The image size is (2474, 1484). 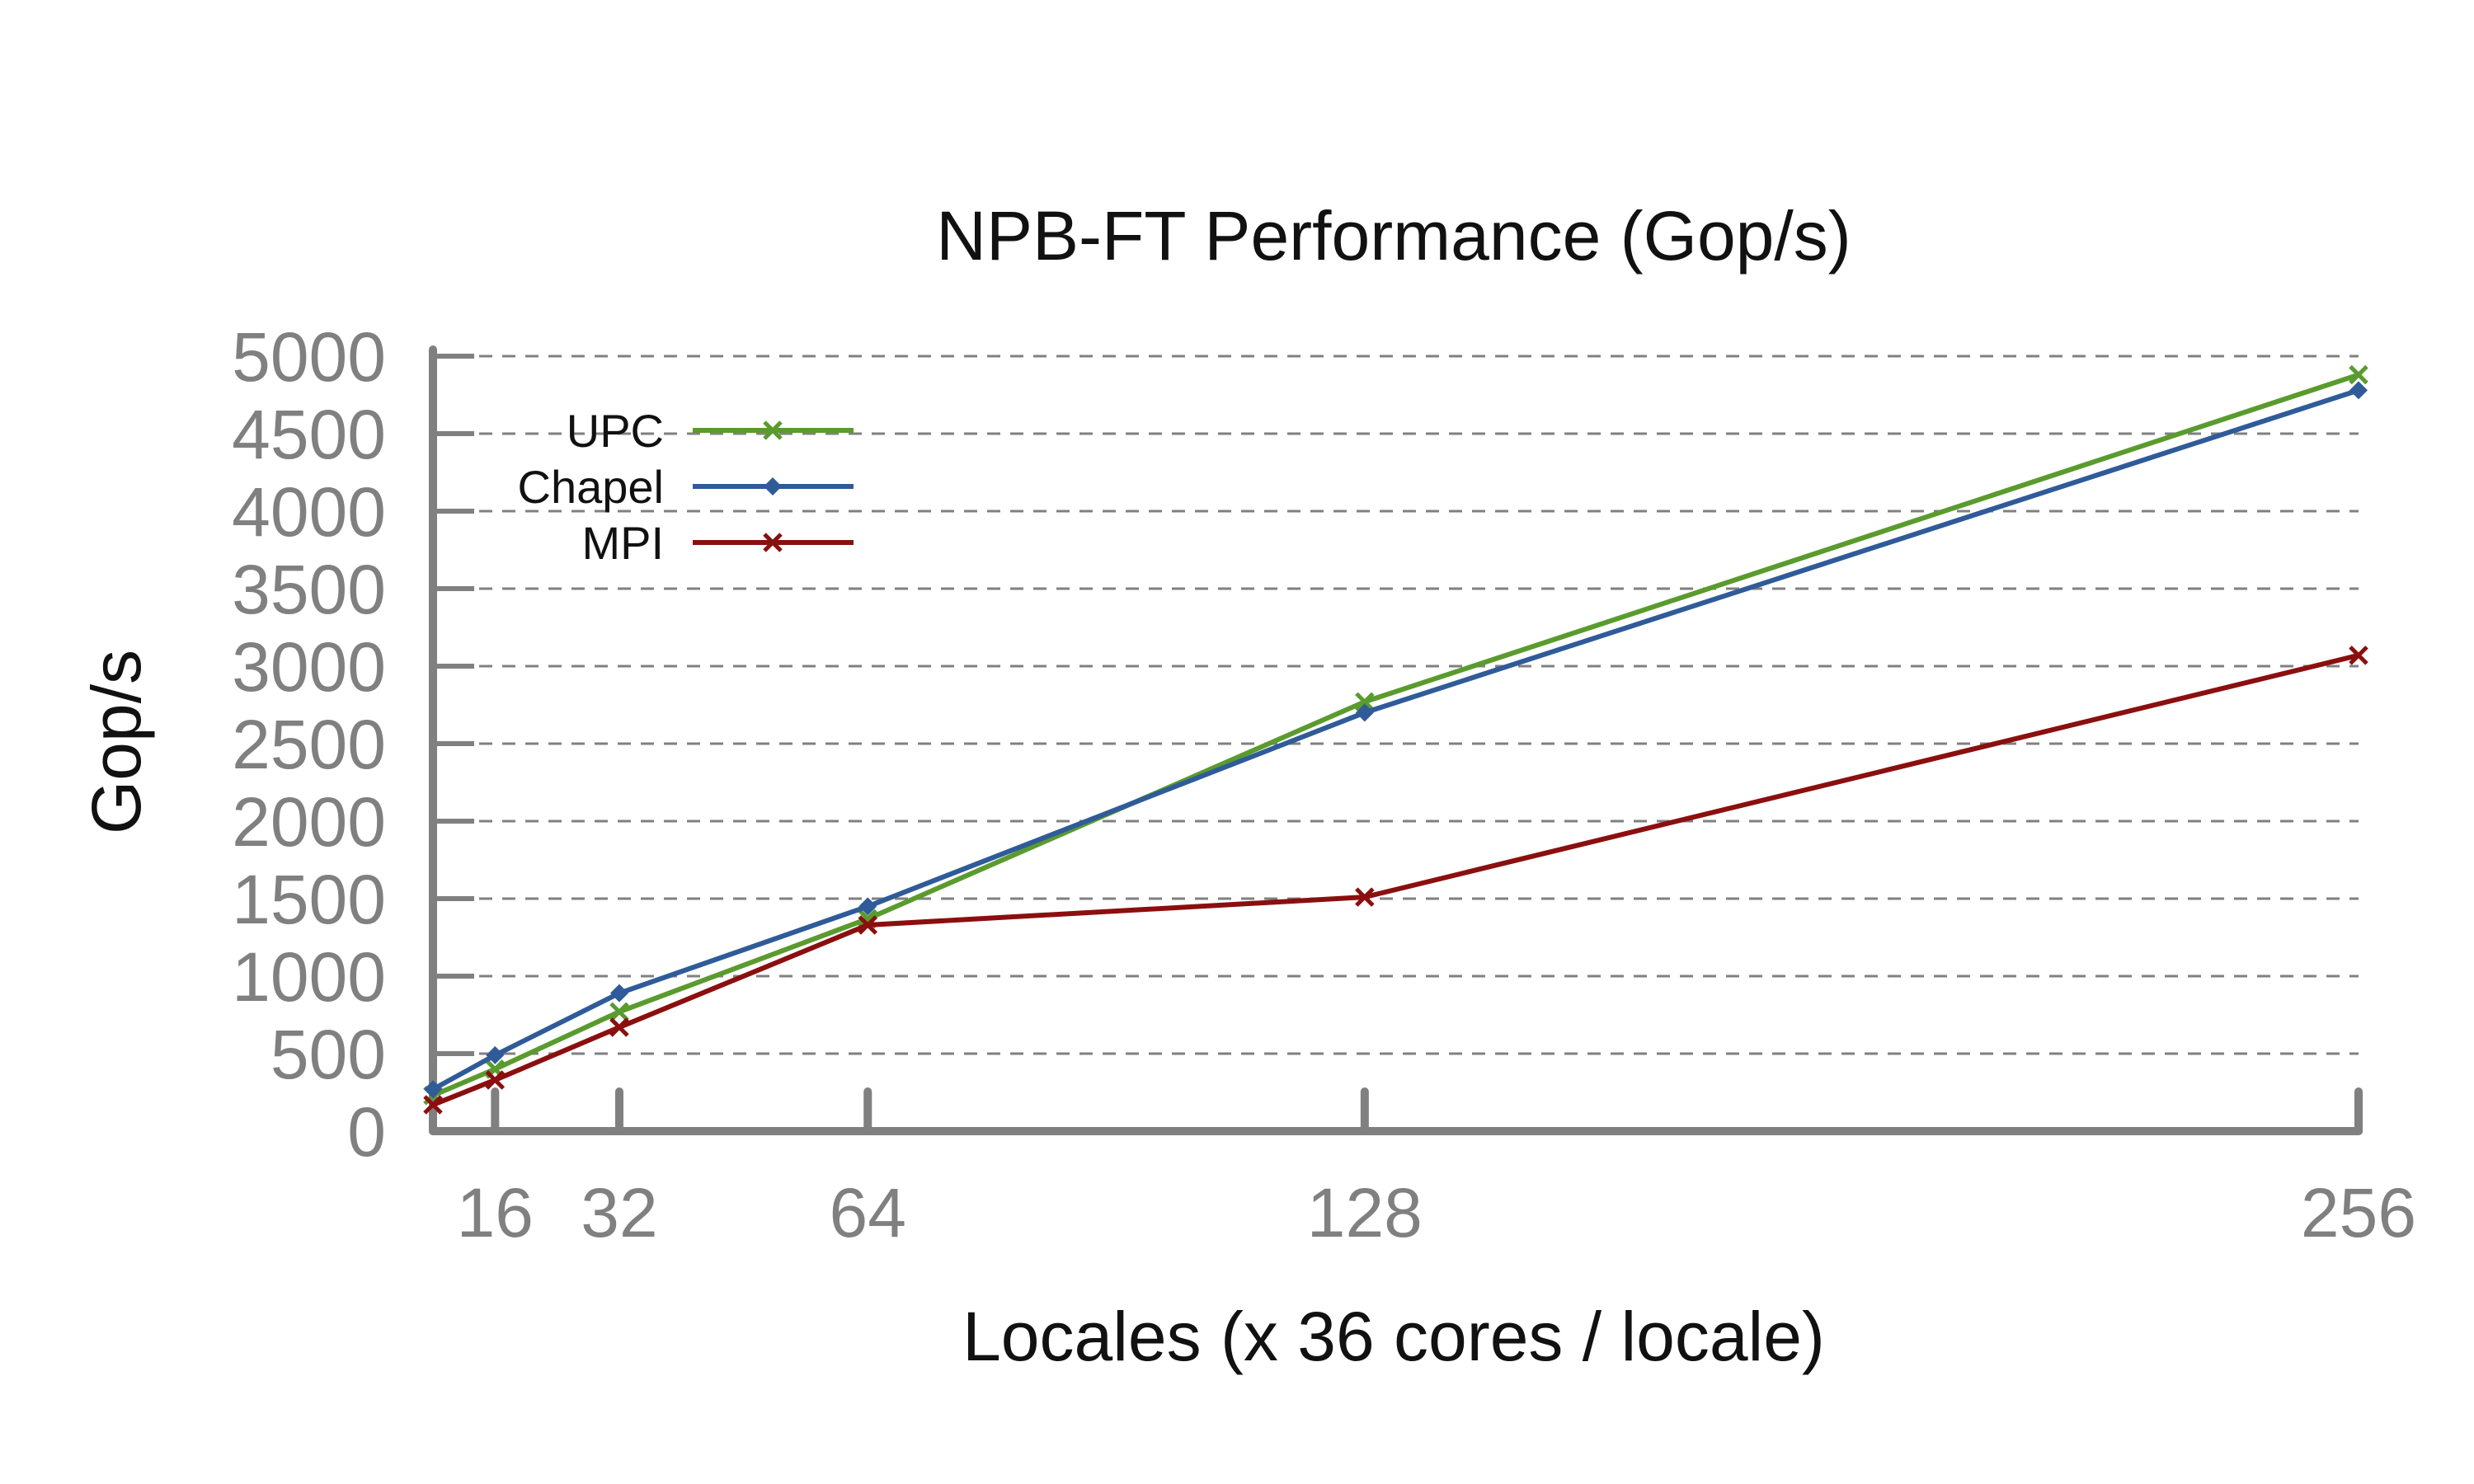 What do you see at coordinates (309, 589) in the screenshot?
I see `y-tick-label: 3500` at bounding box center [309, 589].